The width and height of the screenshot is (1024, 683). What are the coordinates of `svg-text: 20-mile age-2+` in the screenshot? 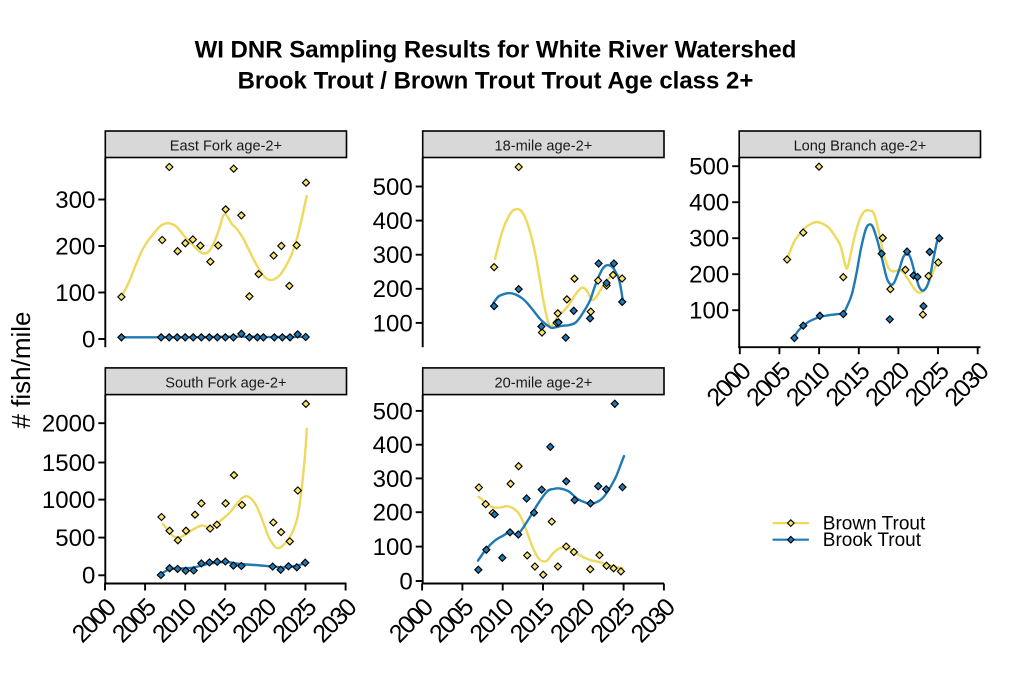 It's located at (544, 384).